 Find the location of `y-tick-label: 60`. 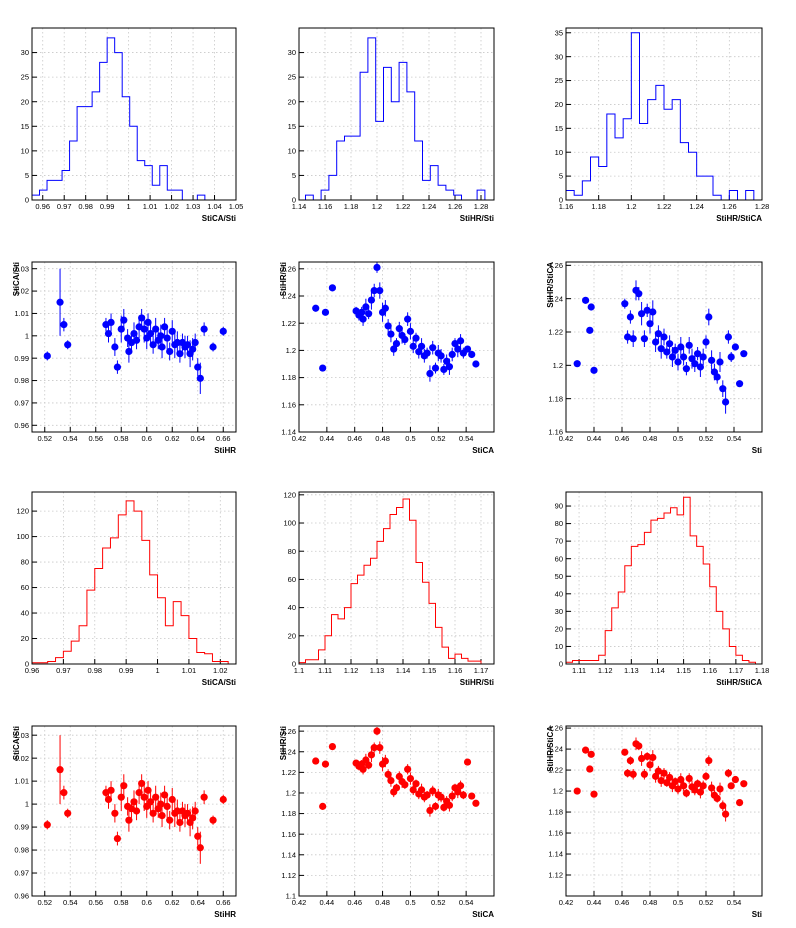

y-tick-label: 60 is located at coordinates (292, 579).